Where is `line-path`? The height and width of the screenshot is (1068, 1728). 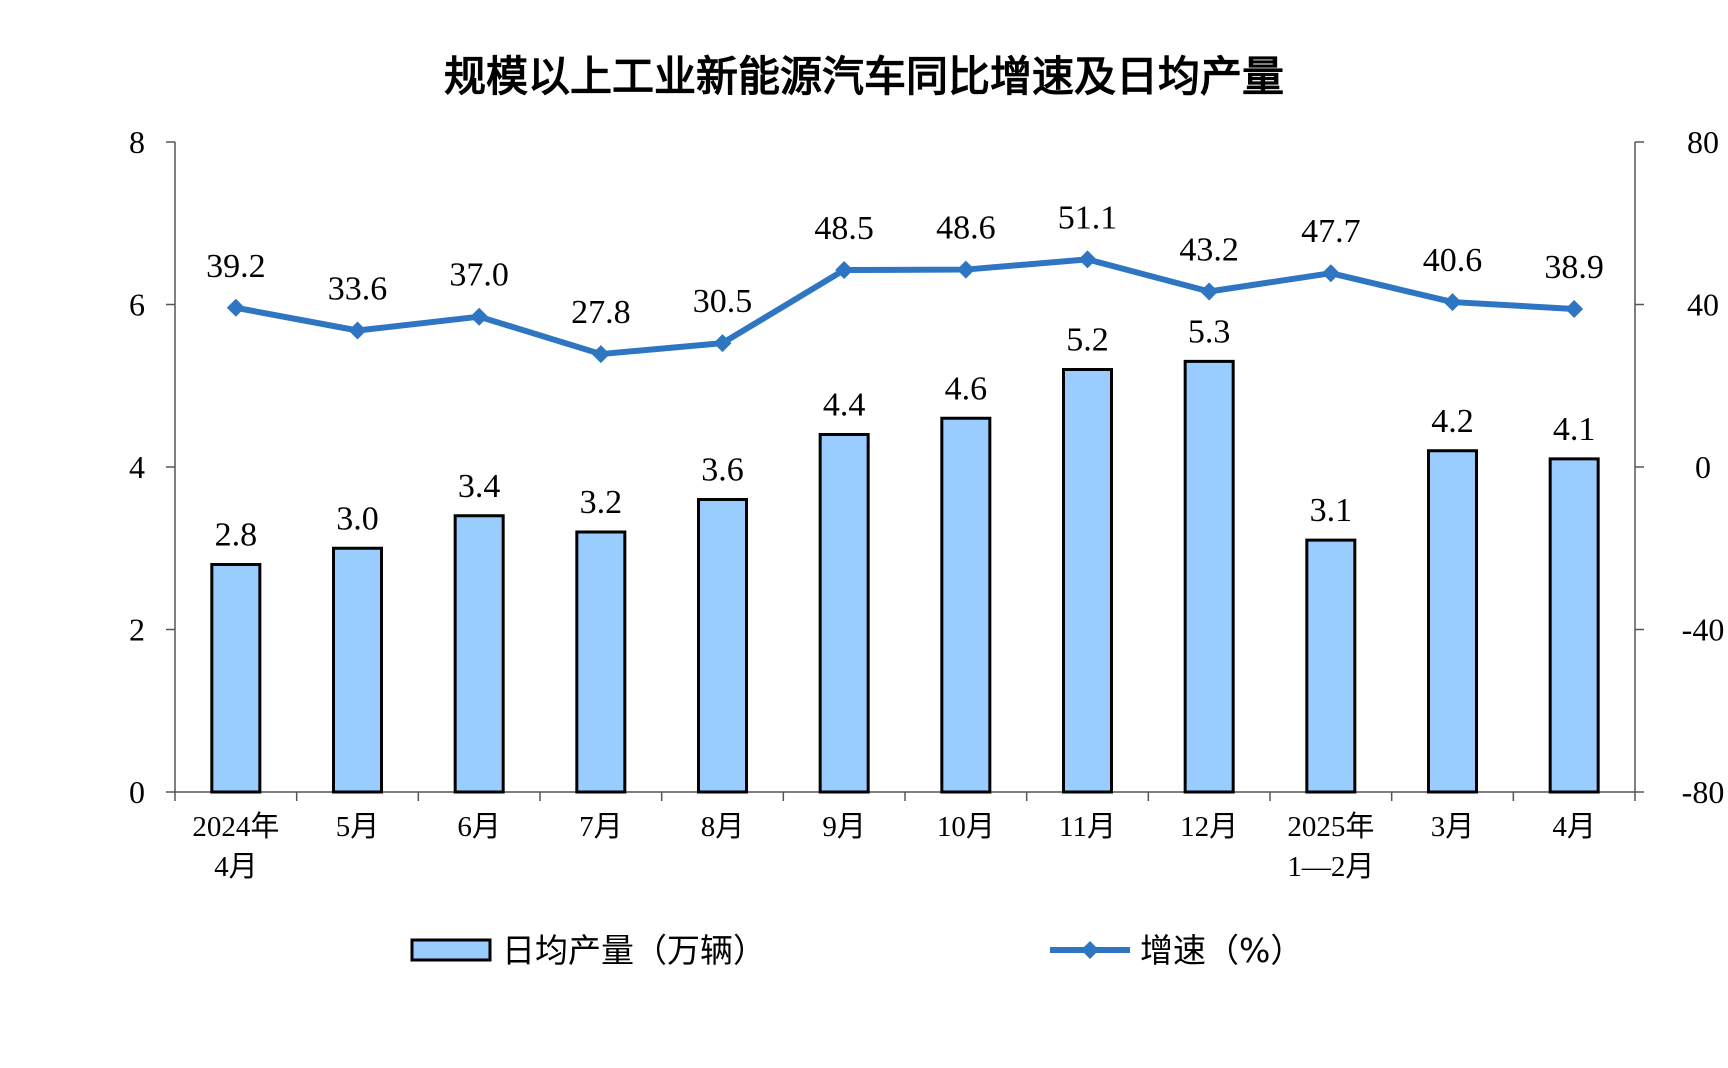 line-path is located at coordinates (905, 307).